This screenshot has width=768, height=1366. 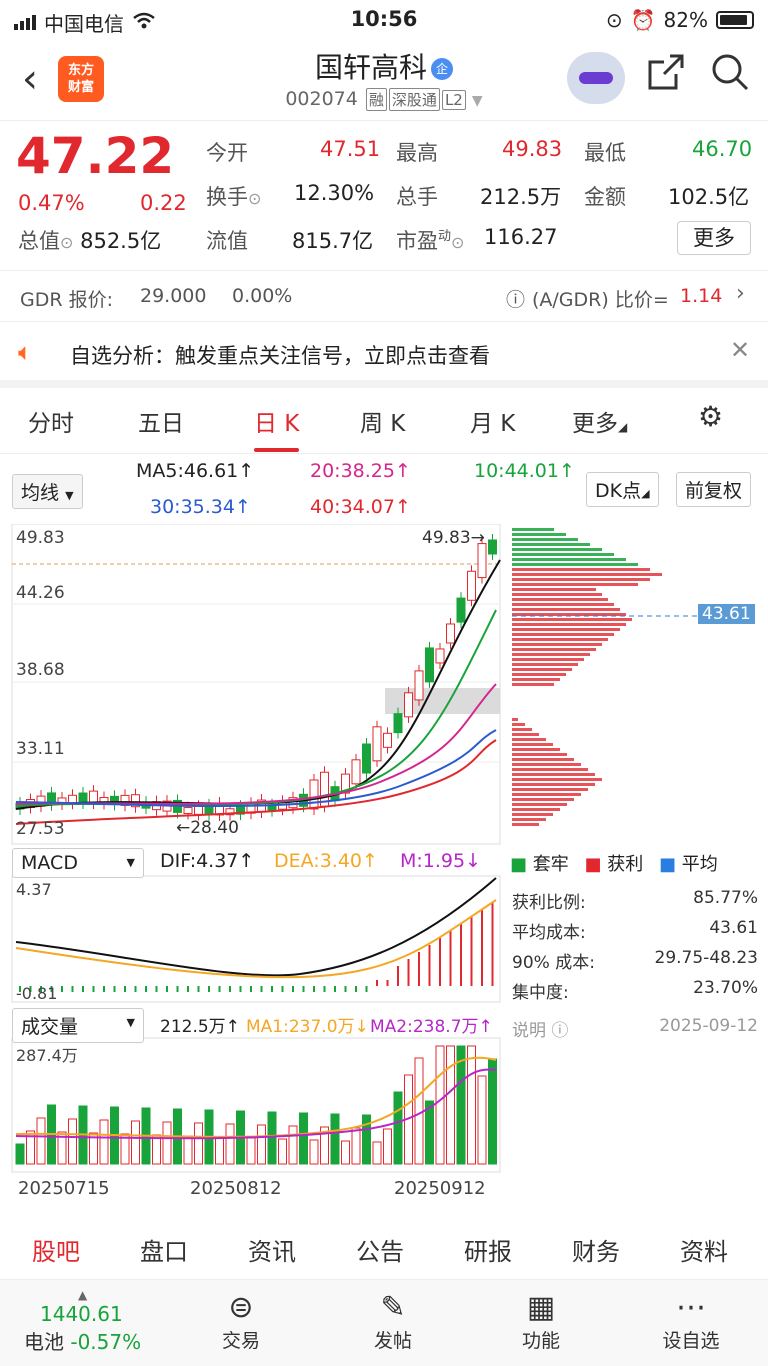 What do you see at coordinates (600, 424) in the screenshot?
I see `tab-more: 更多◢` at bounding box center [600, 424].